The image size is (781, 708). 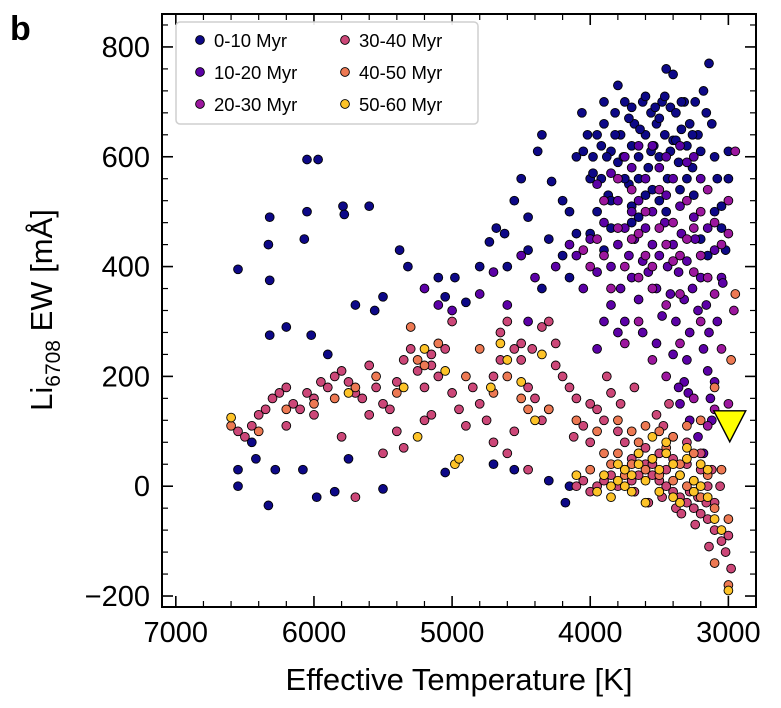 What do you see at coordinates (327, 73) in the screenshot?
I see `legend-box` at bounding box center [327, 73].